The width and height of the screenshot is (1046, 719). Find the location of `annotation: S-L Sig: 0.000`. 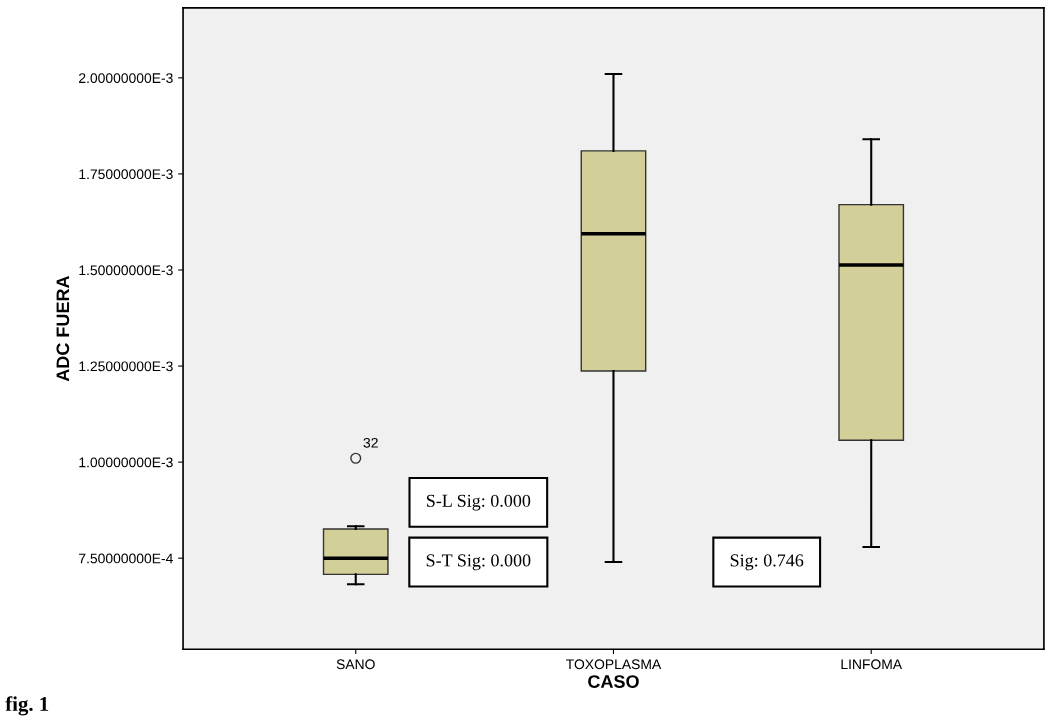

annotation: S-L Sig: 0.000 is located at coordinates (478, 502).